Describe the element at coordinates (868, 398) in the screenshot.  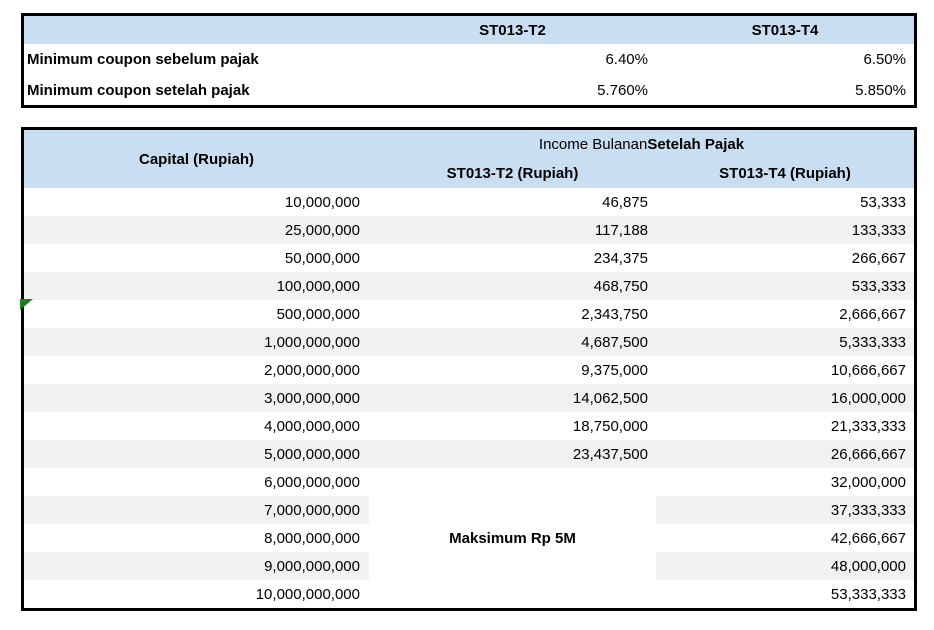
I see `income-t4-cell: 16,000,000` at that location.